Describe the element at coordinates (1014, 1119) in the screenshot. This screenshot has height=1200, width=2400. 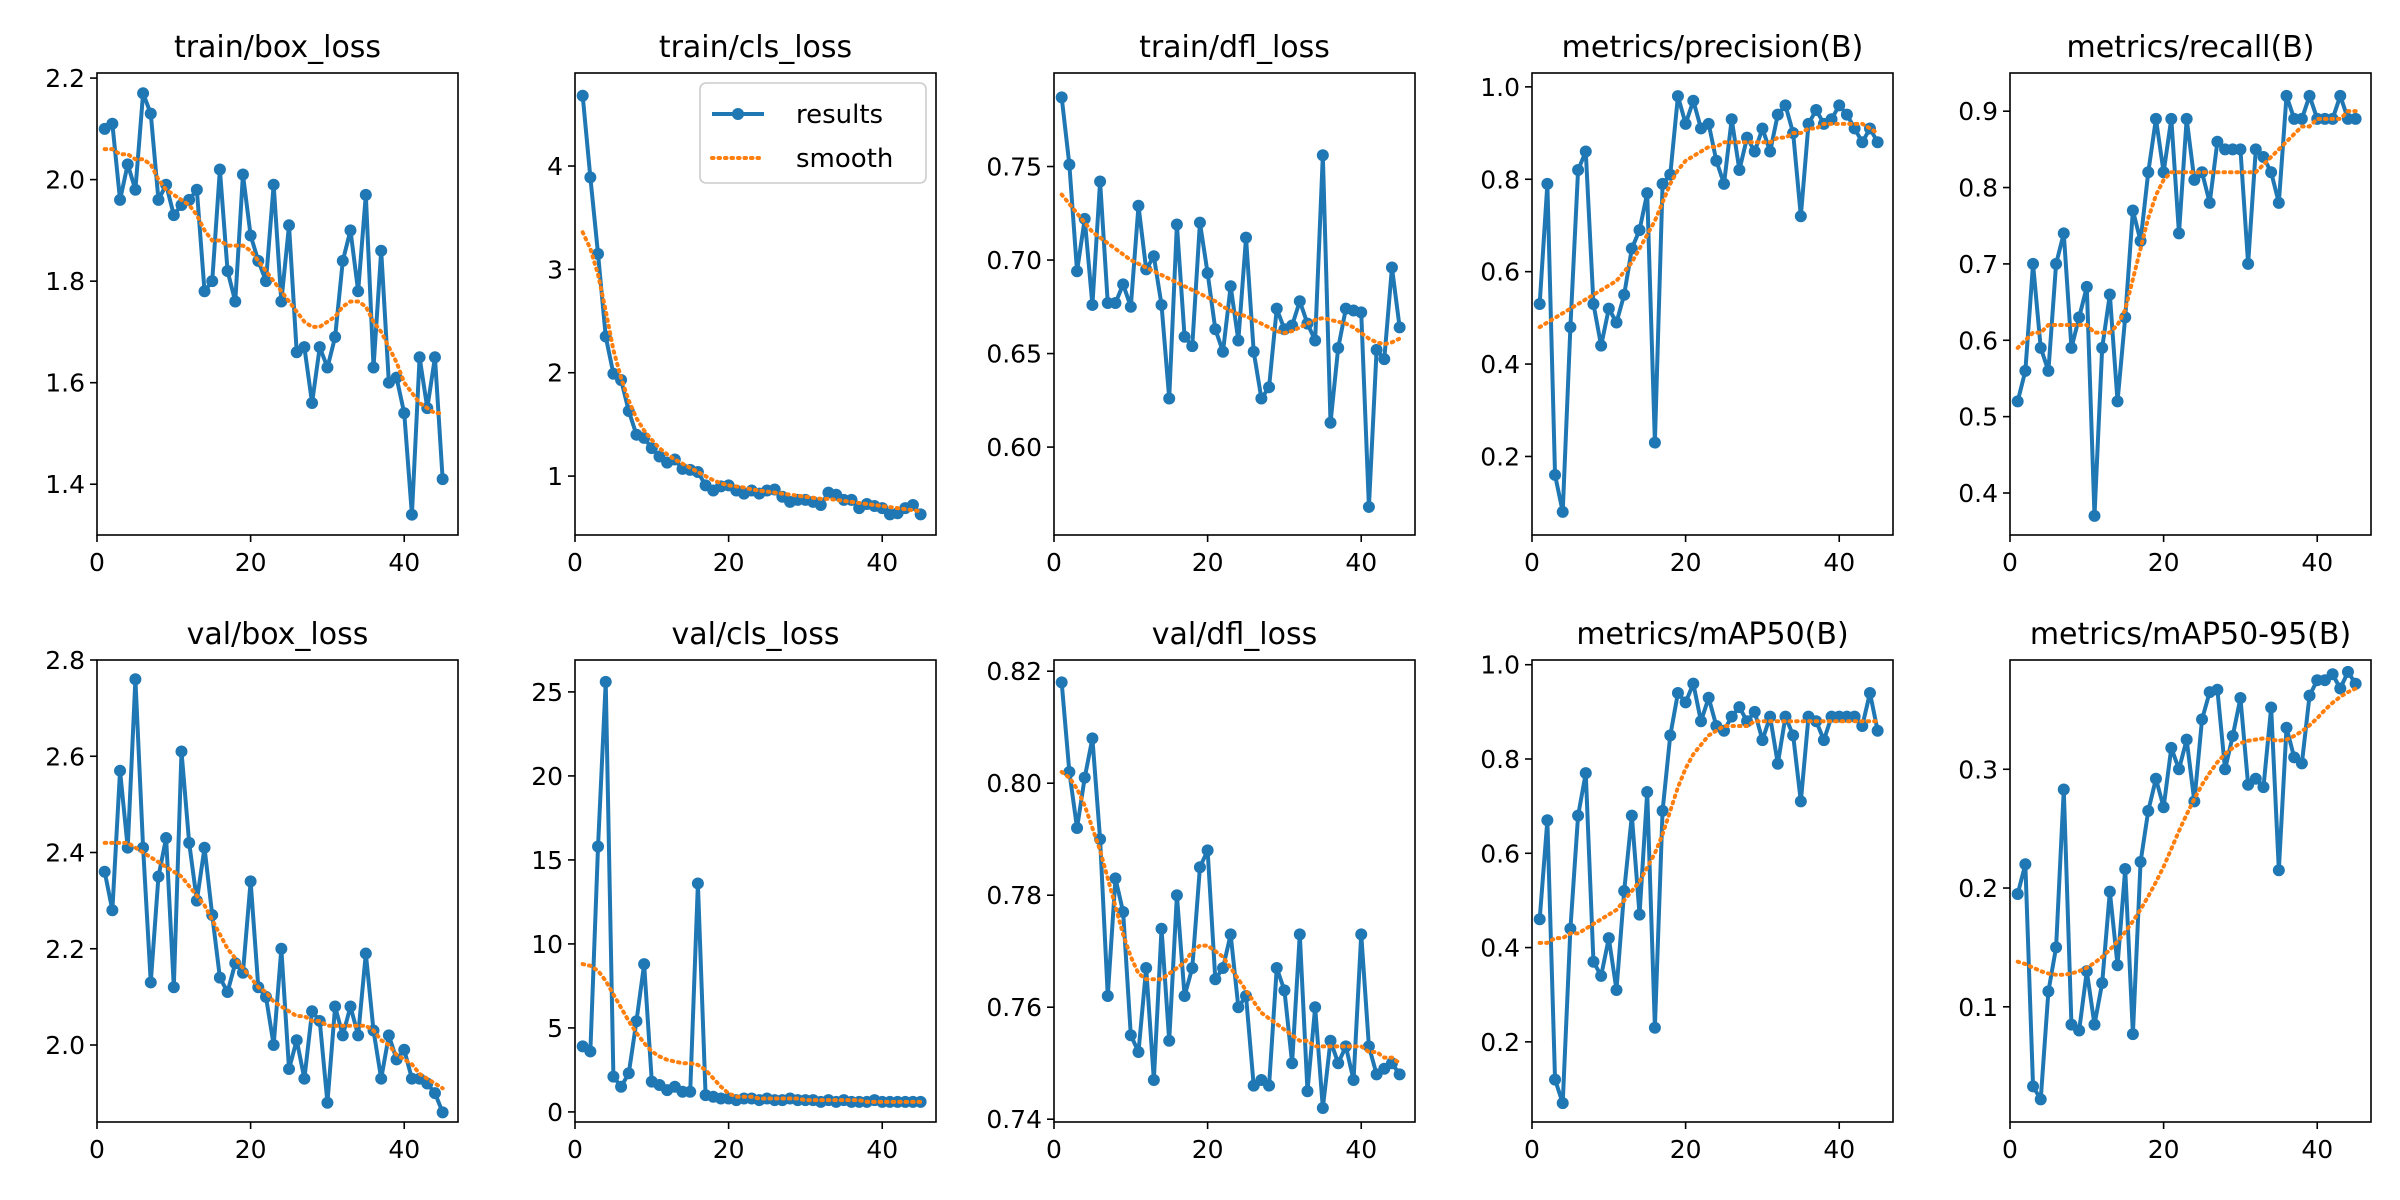
I see `y-tick-label: 0.74` at that location.